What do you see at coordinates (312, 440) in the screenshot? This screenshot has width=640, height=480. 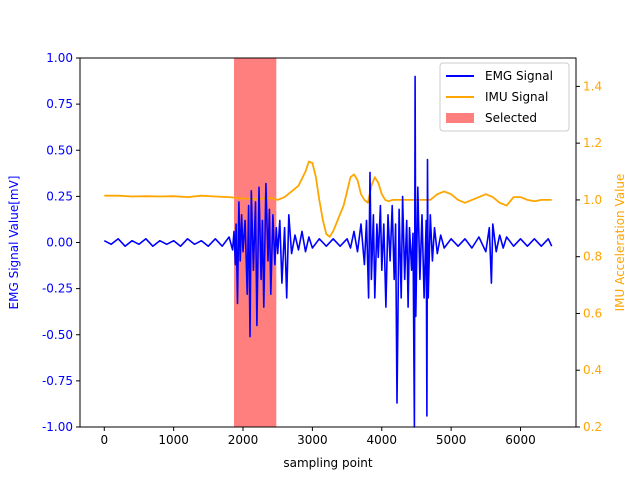 I see `x-tick-label: 3000` at bounding box center [312, 440].